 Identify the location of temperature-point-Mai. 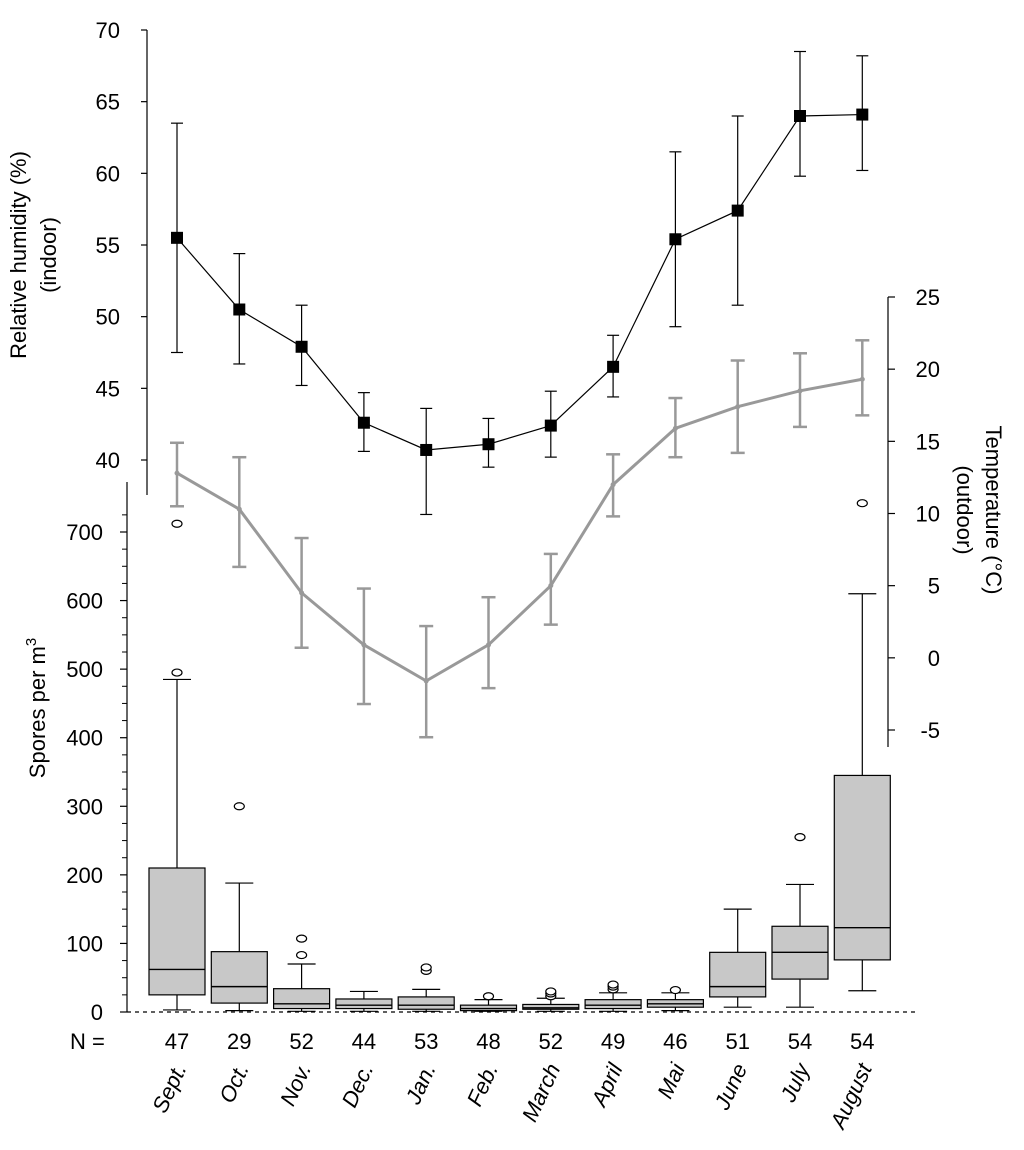
(675, 427).